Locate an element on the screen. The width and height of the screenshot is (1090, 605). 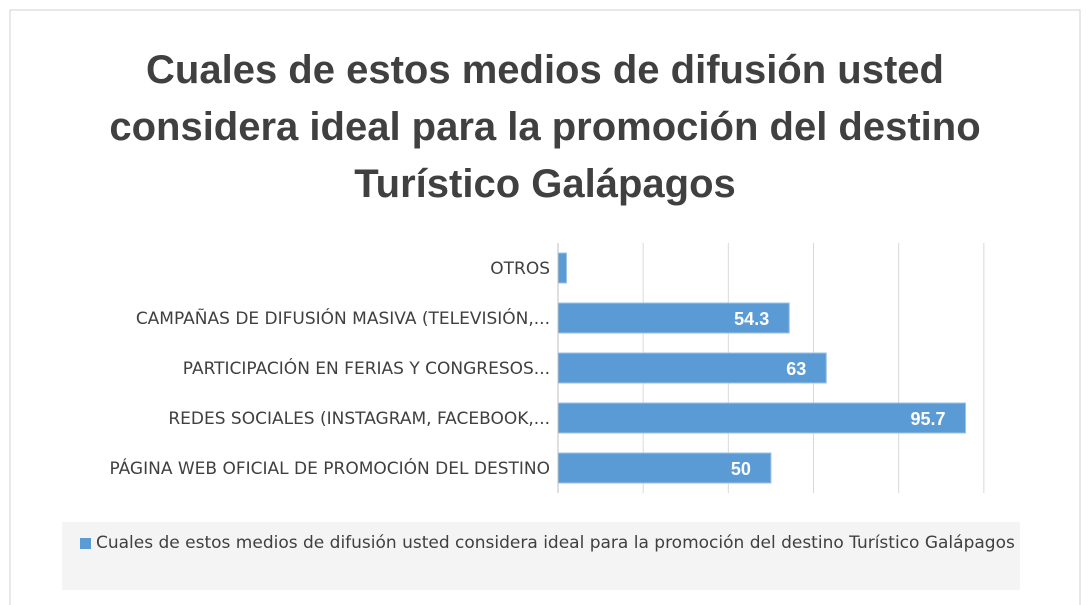
data-label: 50 is located at coordinates (741, 469).